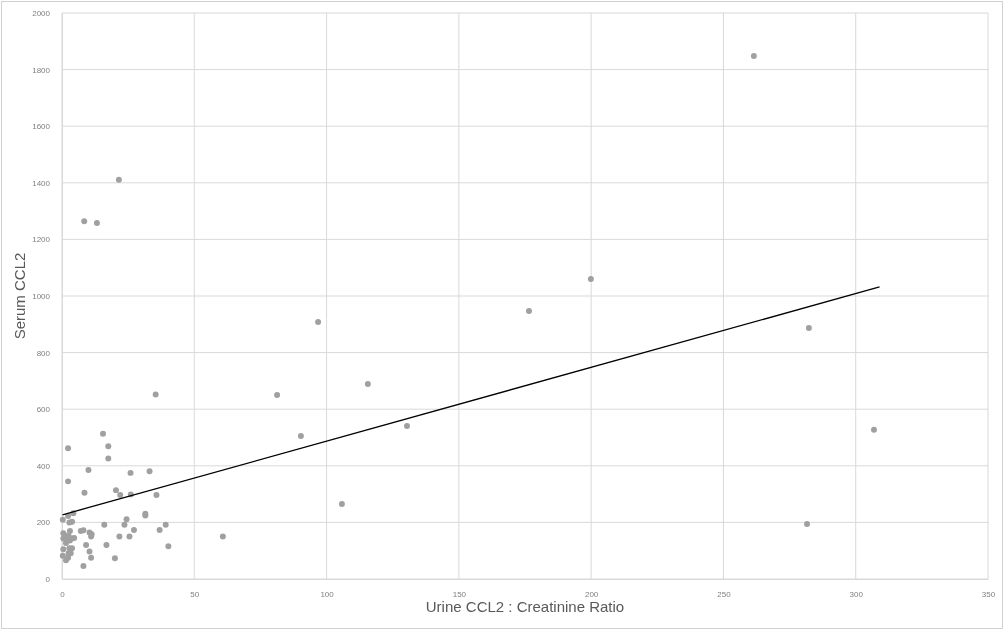 The width and height of the screenshot is (1005, 631). Describe the element at coordinates (591, 594) in the screenshot. I see `x-tick-label: 200` at that location.